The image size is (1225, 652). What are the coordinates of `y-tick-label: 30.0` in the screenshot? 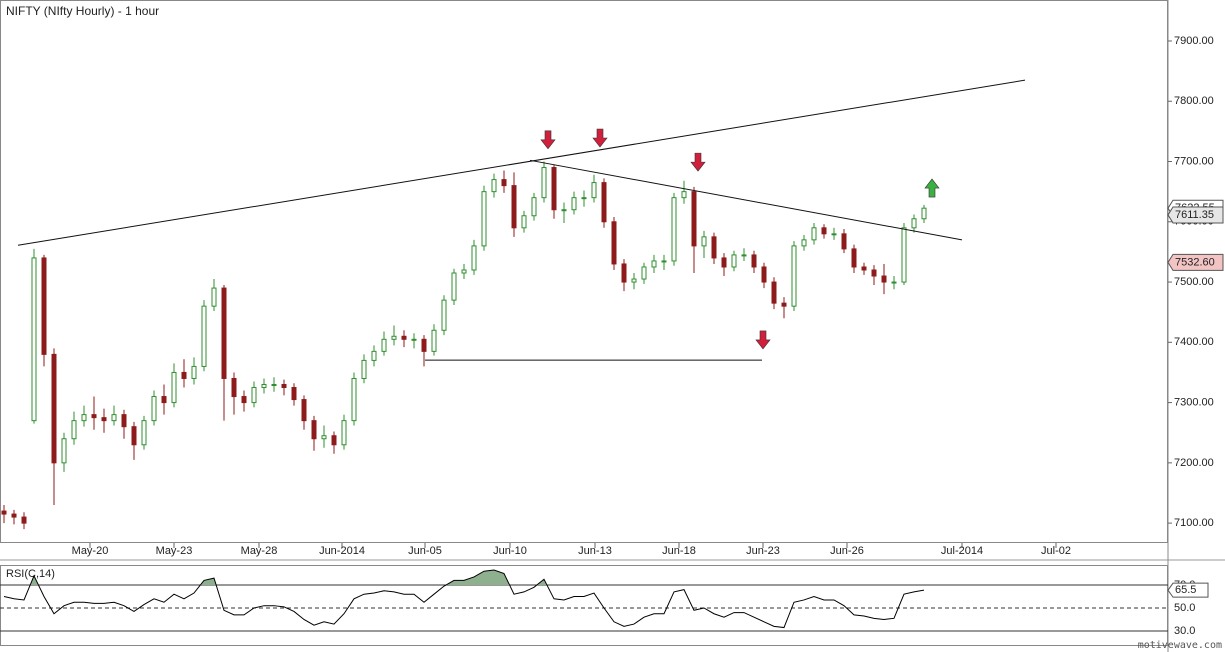 It's located at (1184, 631).